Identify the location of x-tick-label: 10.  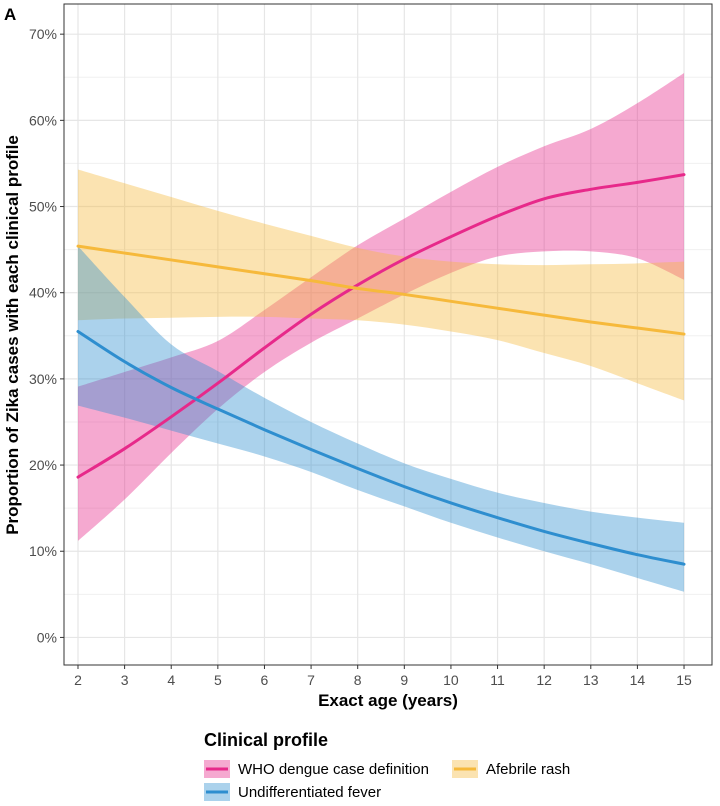
(451, 680).